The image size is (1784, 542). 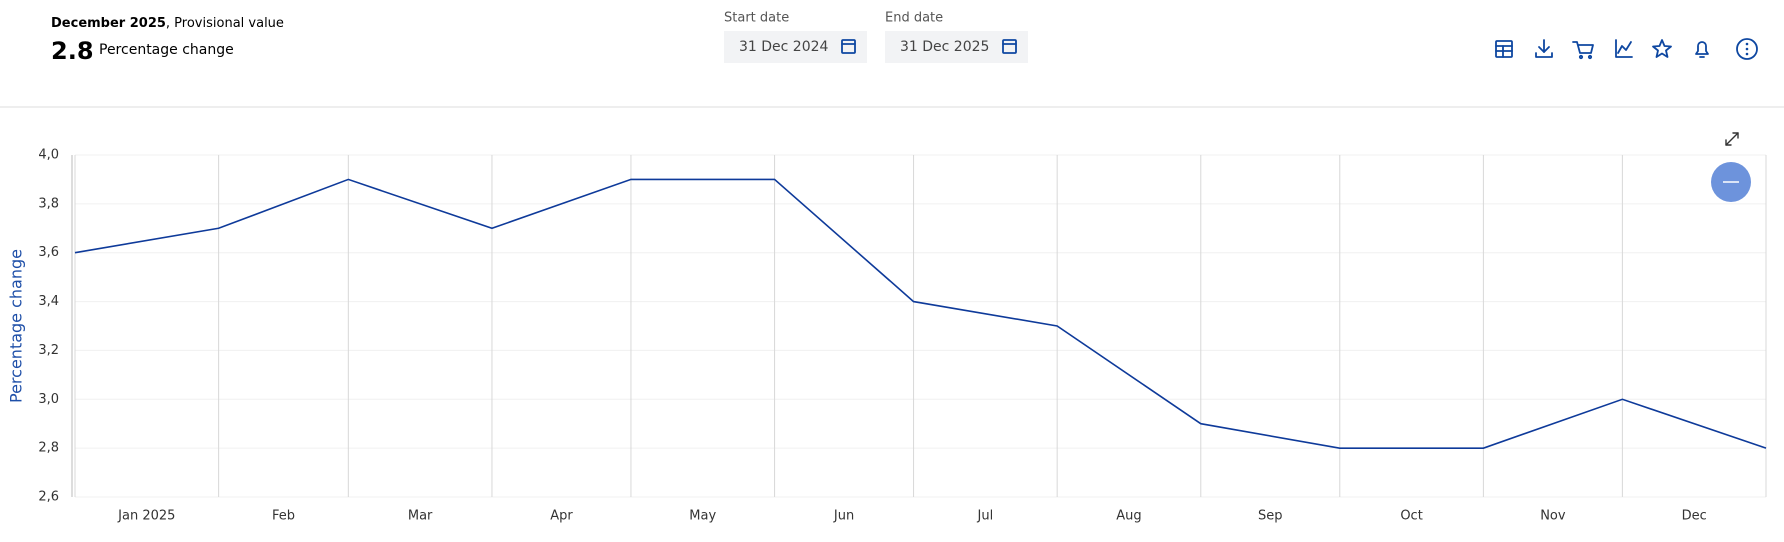 What do you see at coordinates (702, 516) in the screenshot?
I see `x-tick-label: May` at bounding box center [702, 516].